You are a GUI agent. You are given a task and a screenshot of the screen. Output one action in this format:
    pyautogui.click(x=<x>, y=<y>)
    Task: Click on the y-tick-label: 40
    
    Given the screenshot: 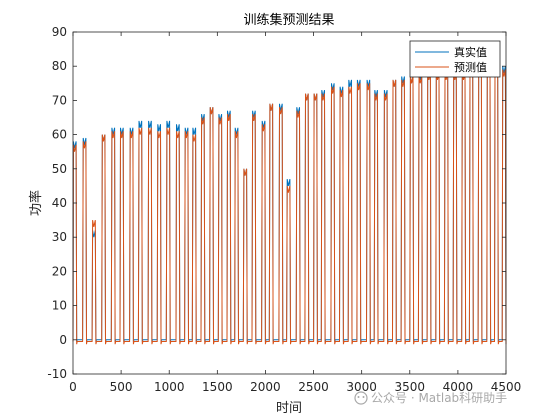 What is the action you would take?
    pyautogui.click(x=59, y=203)
    